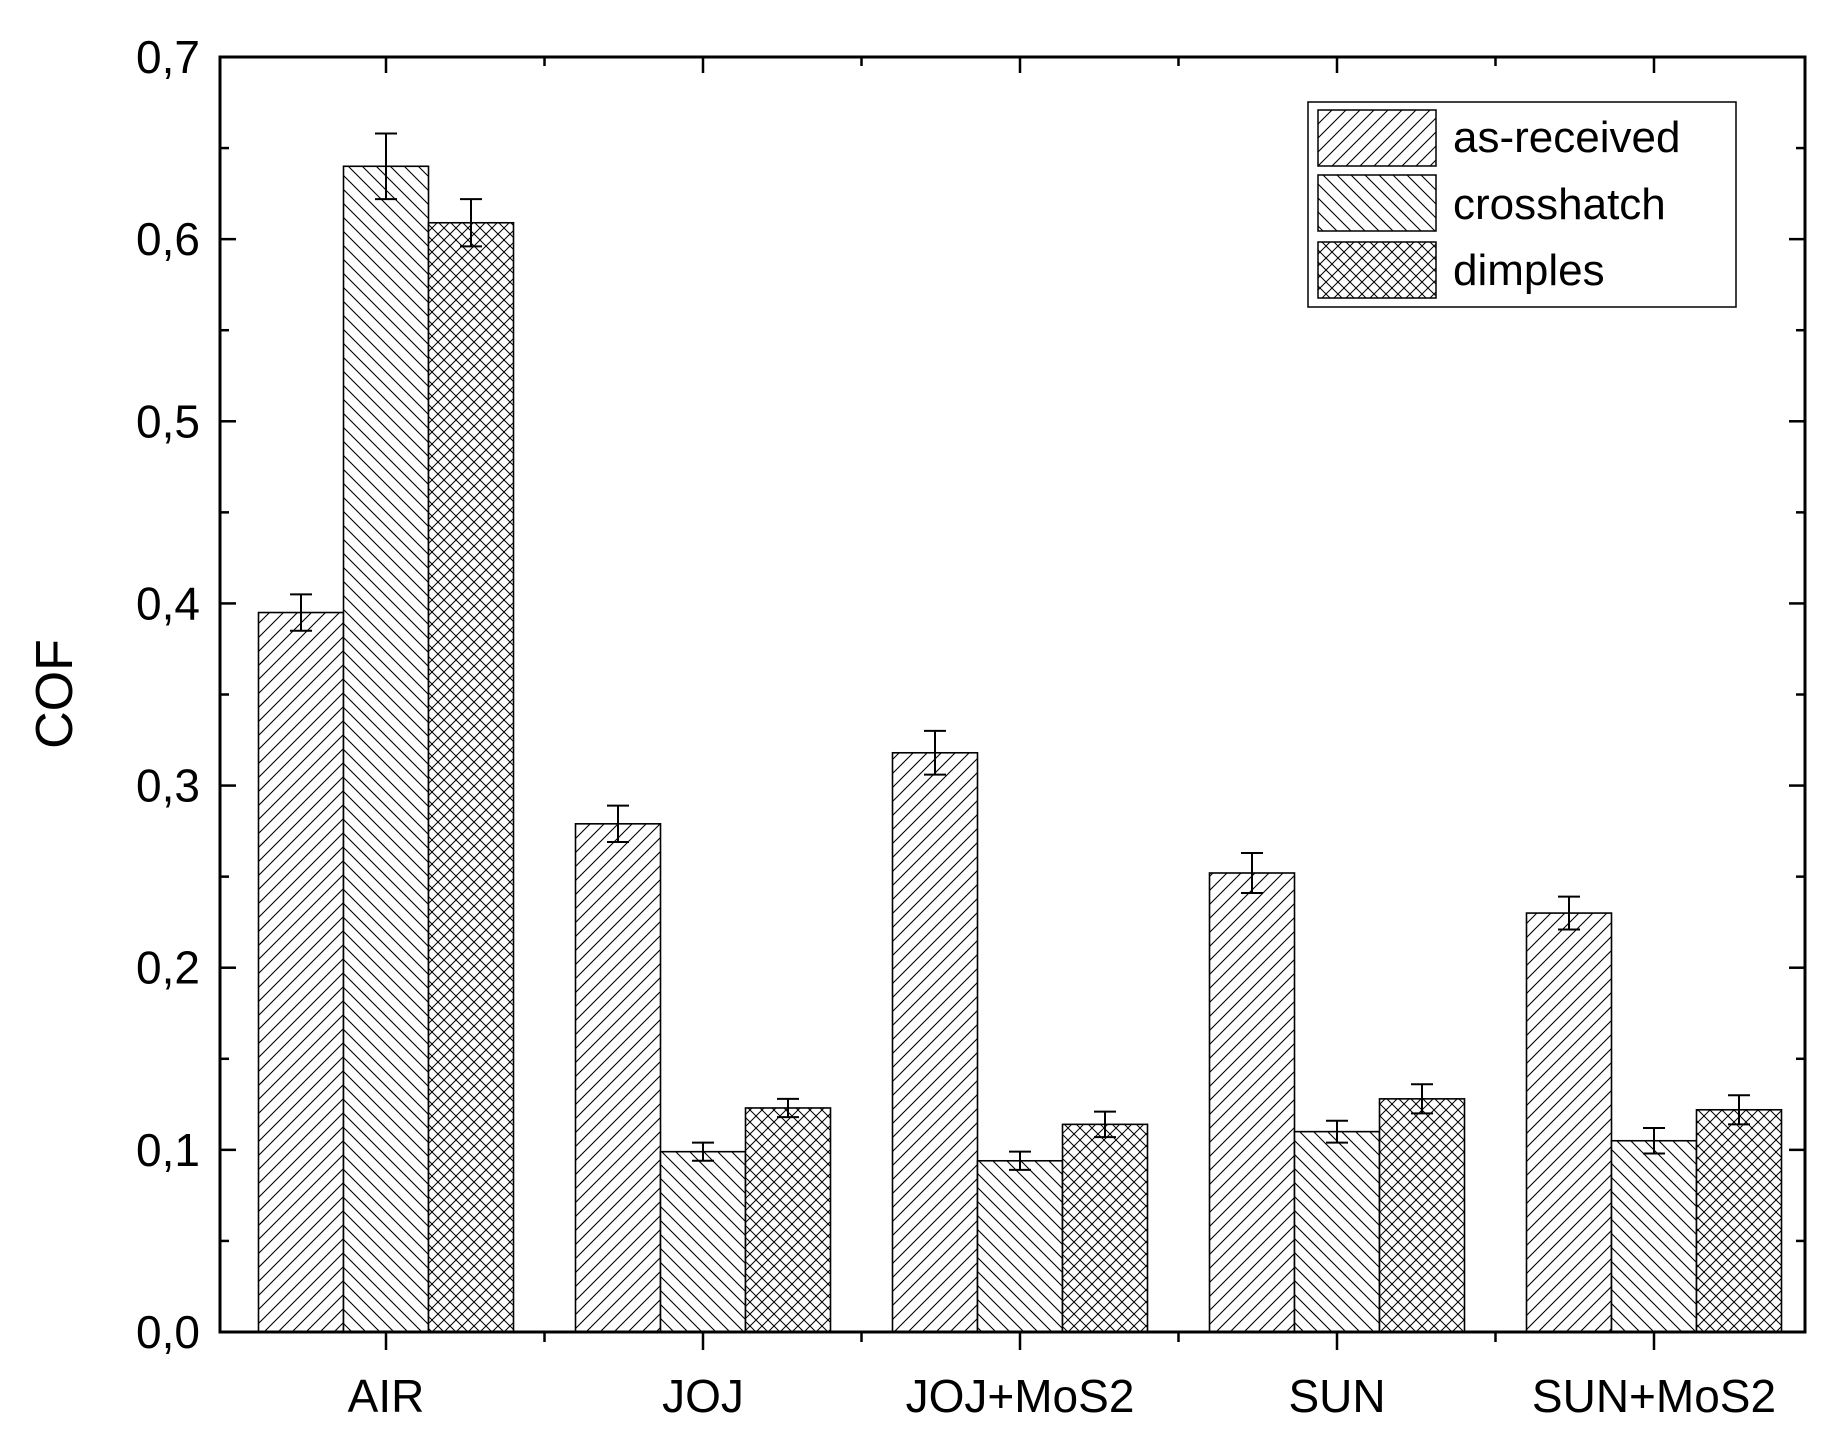 The image size is (1835, 1445). I want to click on x-tick-labels: AIR JOJ JOJ+MoS2 SUN SUN+MoS2, so click(1062, 1396).